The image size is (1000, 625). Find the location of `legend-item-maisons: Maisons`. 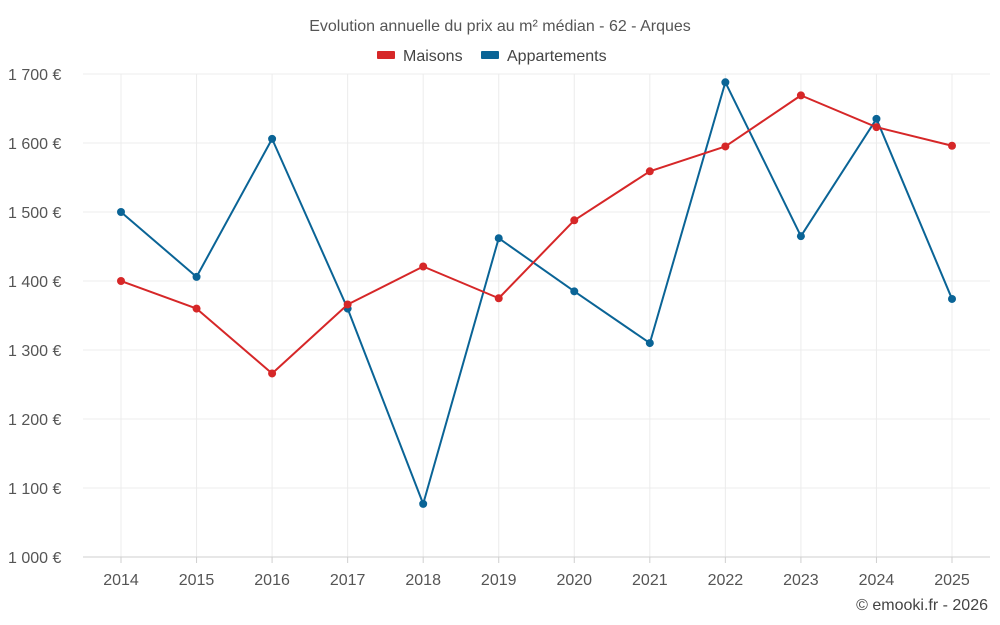

legend-item-maisons: Maisons is located at coordinates (420, 56).